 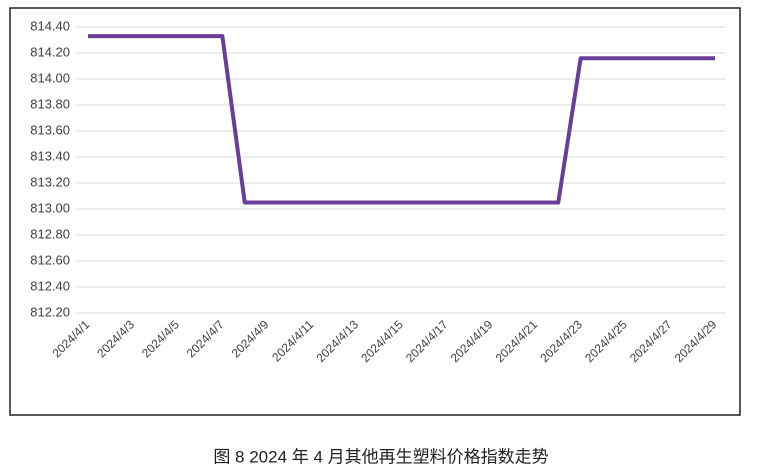 I want to click on y-tick-label: 813.60, so click(x=50, y=129).